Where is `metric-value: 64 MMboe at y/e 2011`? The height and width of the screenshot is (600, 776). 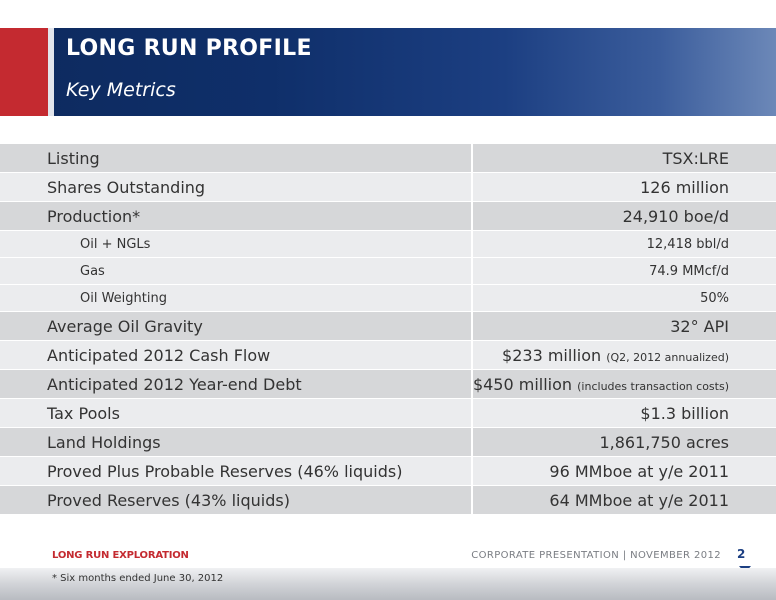 metric-value: 64 MMboe at y/e 2011 is located at coordinates (623, 500).